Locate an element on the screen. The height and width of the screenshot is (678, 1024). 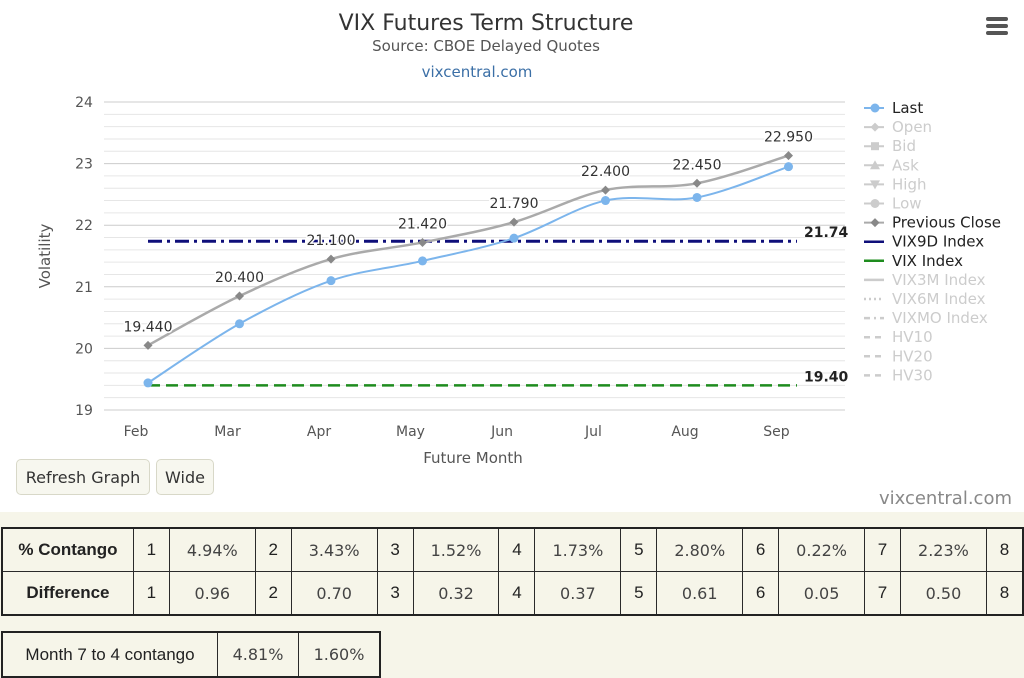
table-row: Month 7 to 4 contango 4.81% 1.60% is located at coordinates (191, 654).